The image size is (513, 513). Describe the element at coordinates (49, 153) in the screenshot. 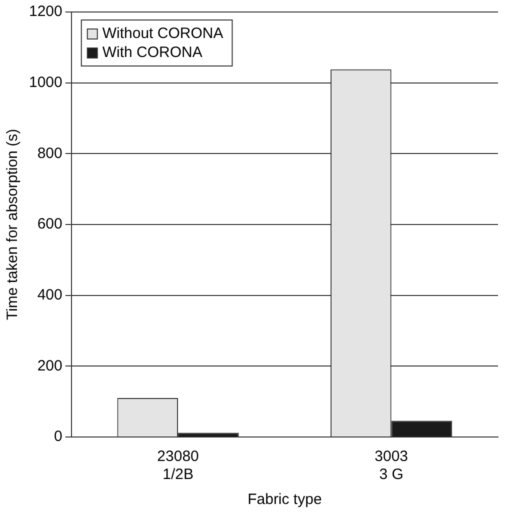

I see `y-tick-label: 800` at that location.